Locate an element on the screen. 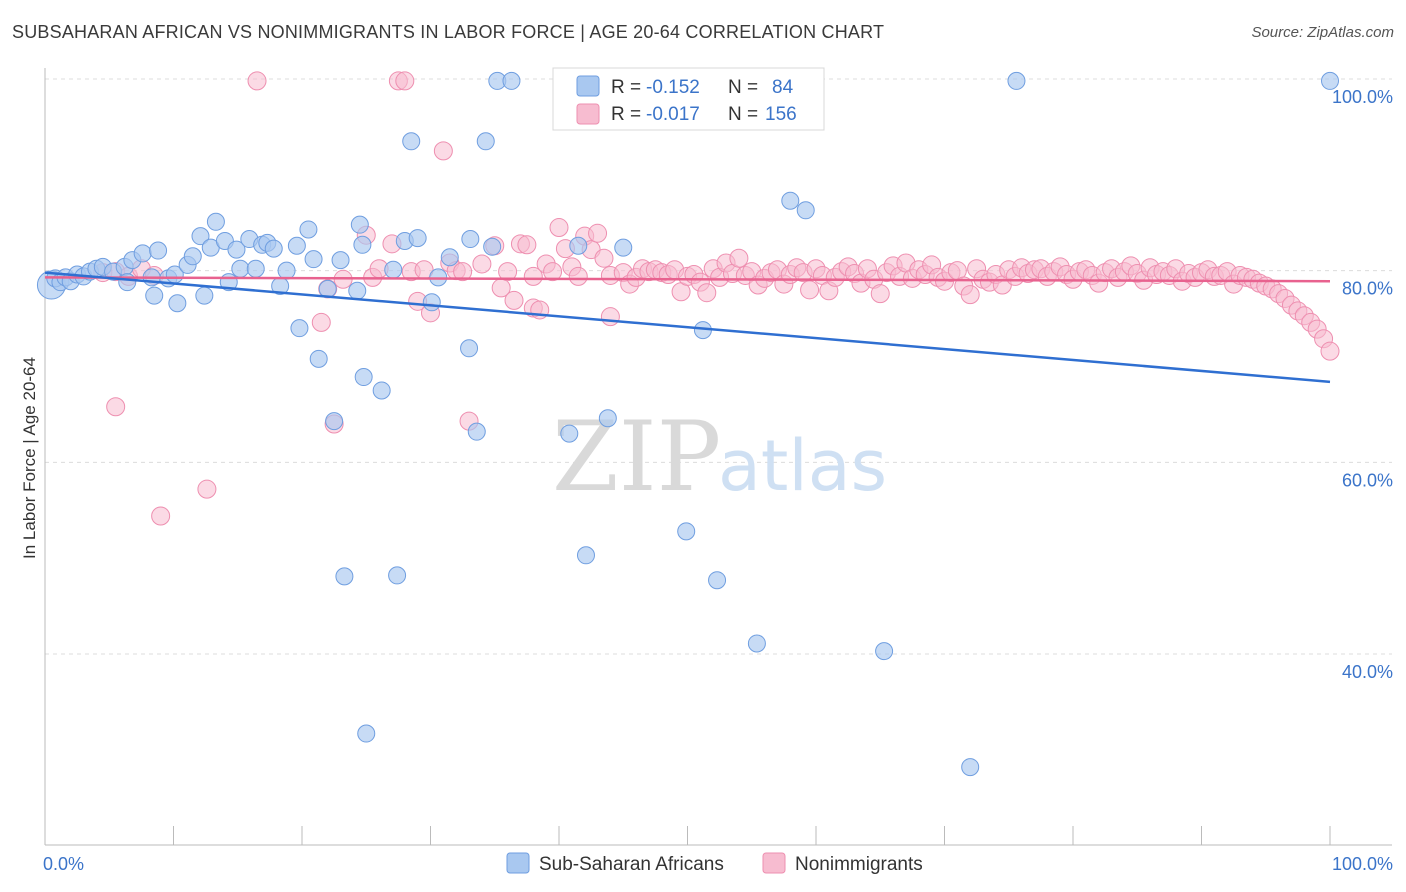 This screenshot has width=1406, height=892. y-tick-label: 100.0% is located at coordinates (1362, 97).